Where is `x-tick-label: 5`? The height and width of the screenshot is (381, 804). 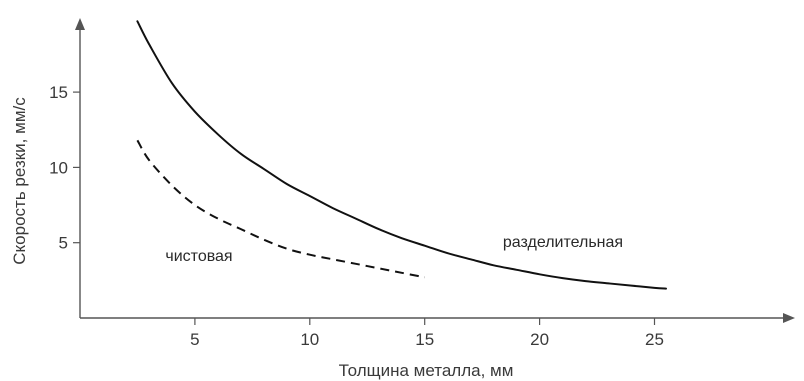
x-tick-label: 5 is located at coordinates (194, 339).